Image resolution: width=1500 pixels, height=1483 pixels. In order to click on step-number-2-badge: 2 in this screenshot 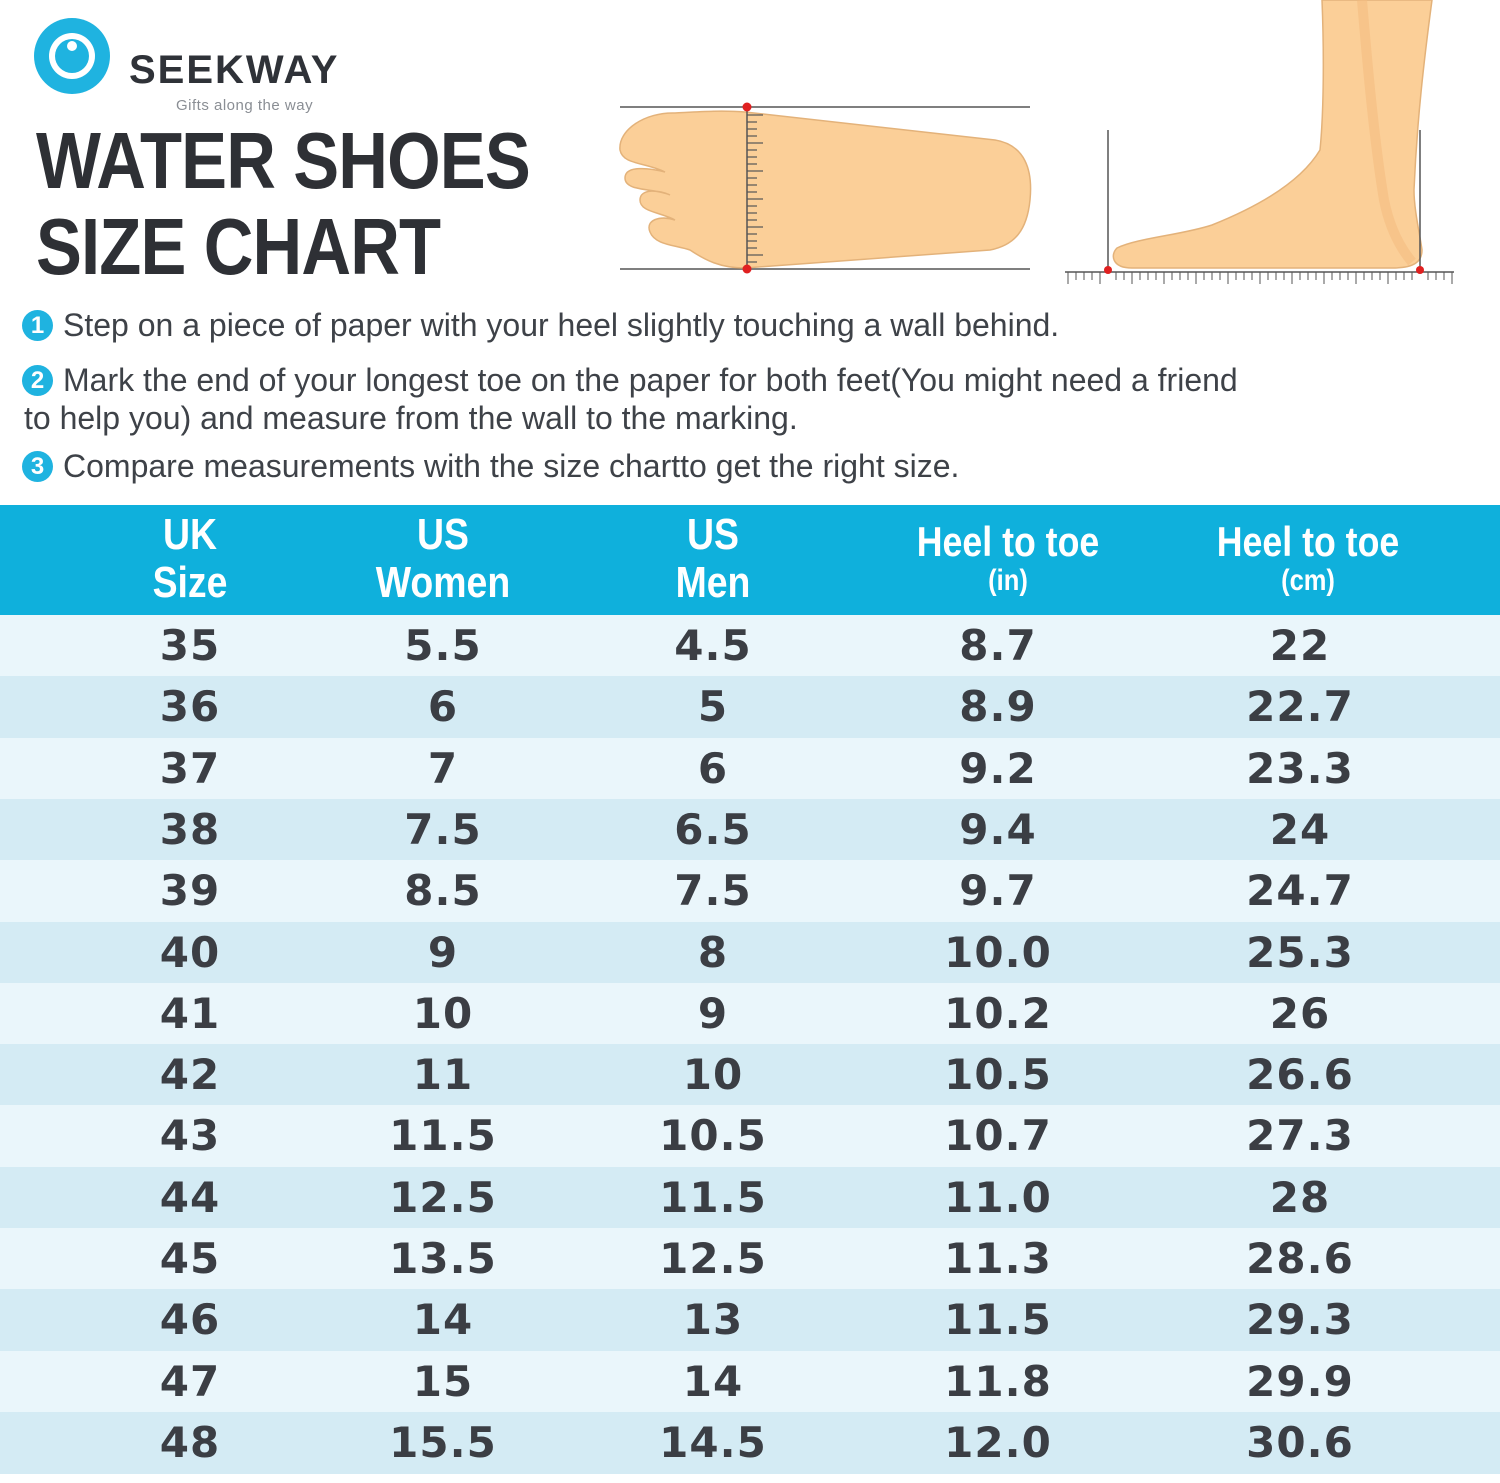, I will do `click(37, 380)`.